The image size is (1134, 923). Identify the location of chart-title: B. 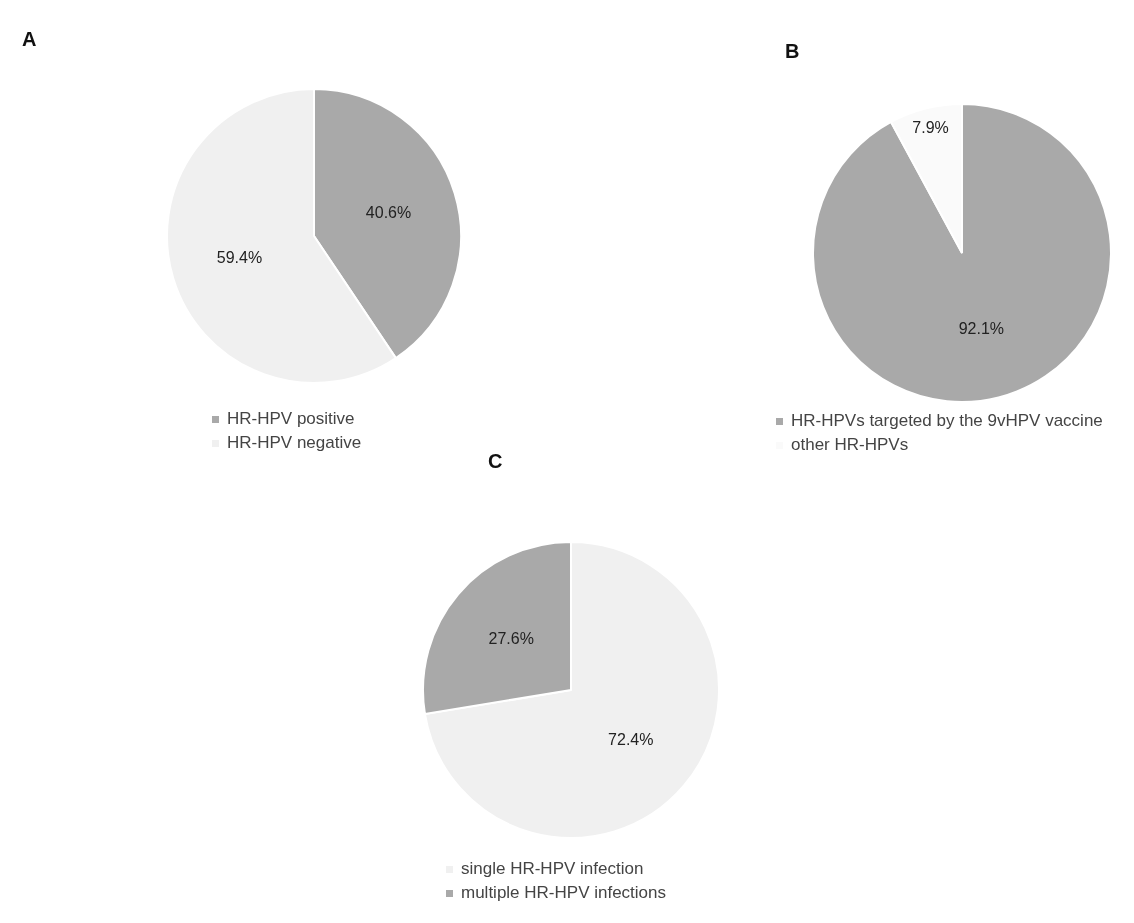
(792, 51).